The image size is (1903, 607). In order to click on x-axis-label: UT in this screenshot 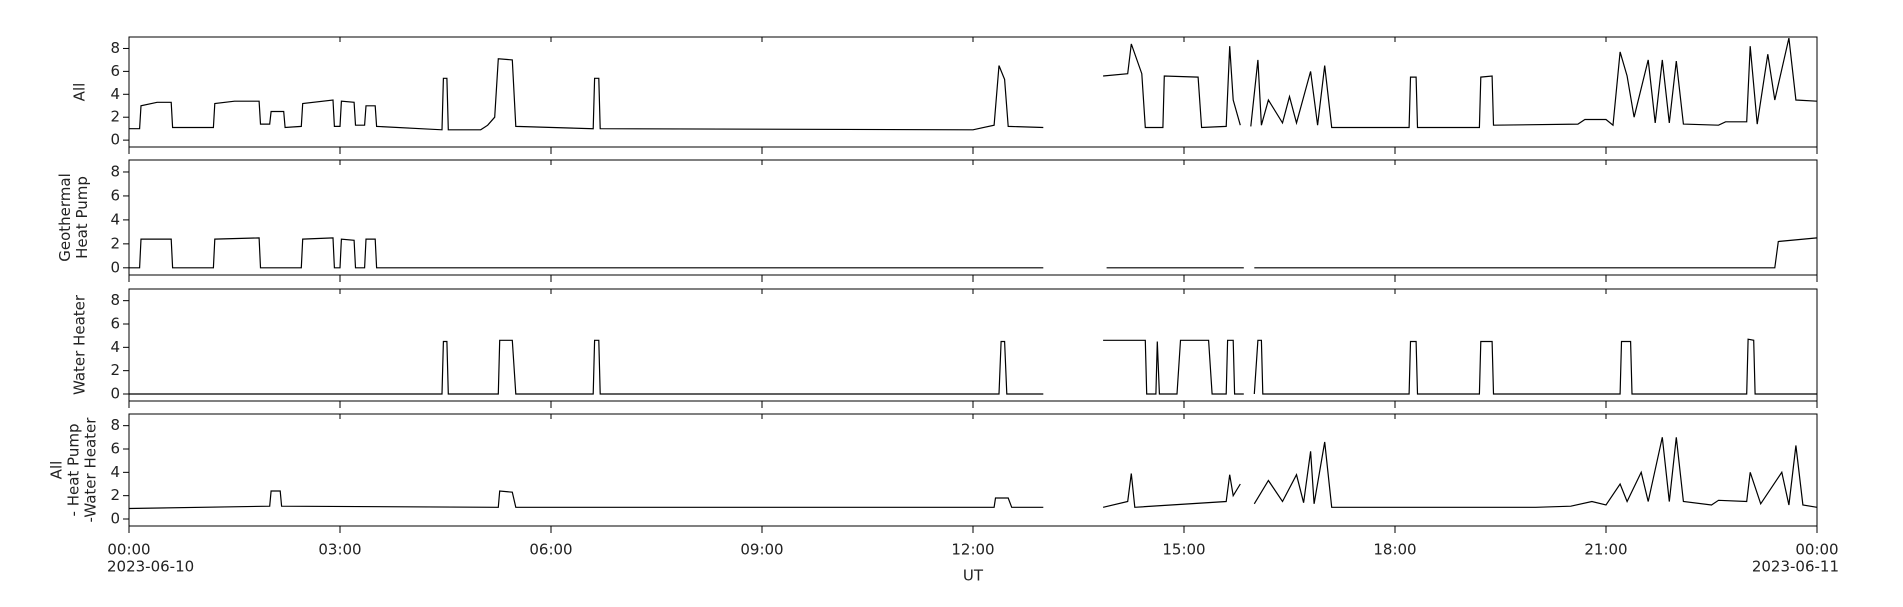, I will do `click(973, 576)`.